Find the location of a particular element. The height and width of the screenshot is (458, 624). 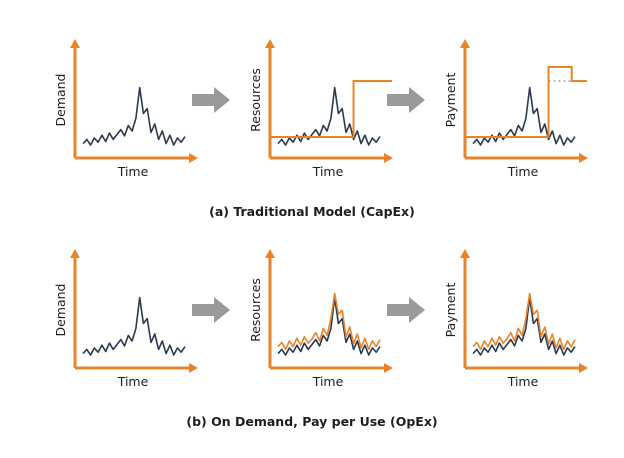

capex-demand-ylabel: Demand is located at coordinates (60, 99).